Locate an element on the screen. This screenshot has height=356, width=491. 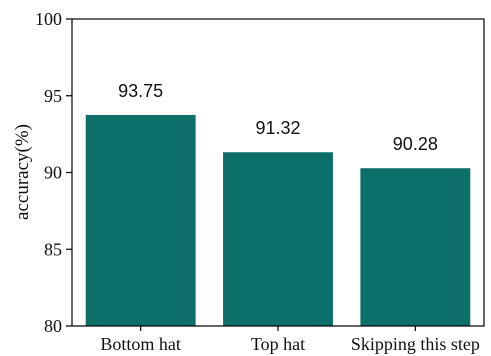
y-tick-label: 80 is located at coordinates (53, 326).